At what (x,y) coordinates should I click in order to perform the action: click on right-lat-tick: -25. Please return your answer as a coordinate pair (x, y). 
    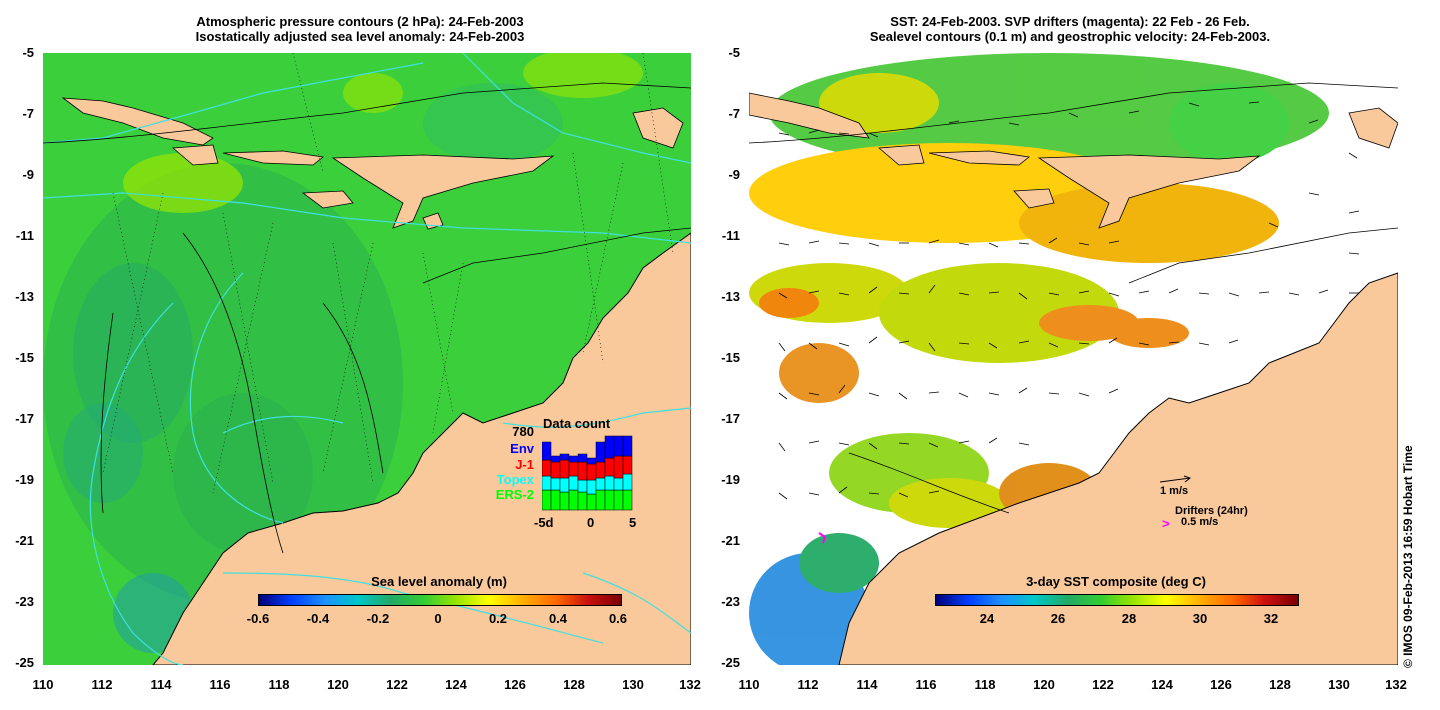
    Looking at the image, I should click on (730, 662).